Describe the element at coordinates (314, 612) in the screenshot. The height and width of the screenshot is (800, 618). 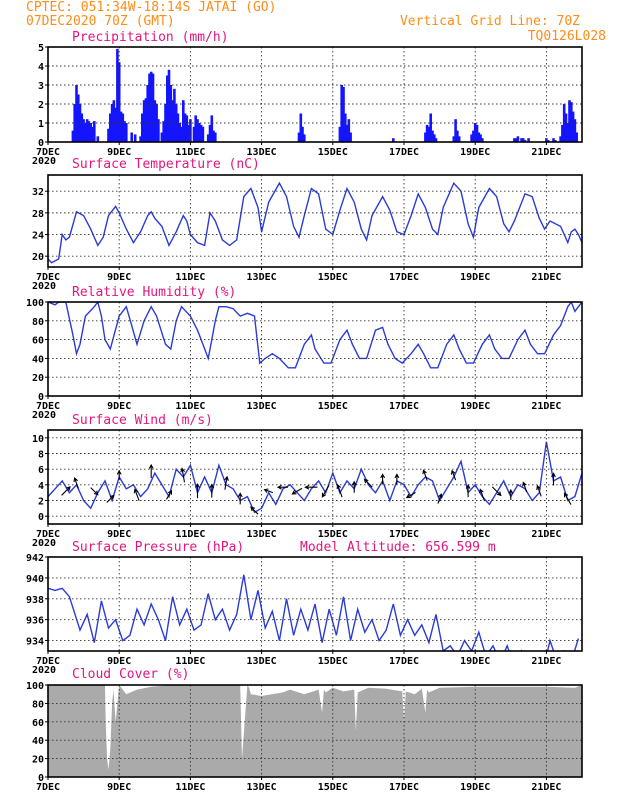
I see `series-line-pres` at that location.